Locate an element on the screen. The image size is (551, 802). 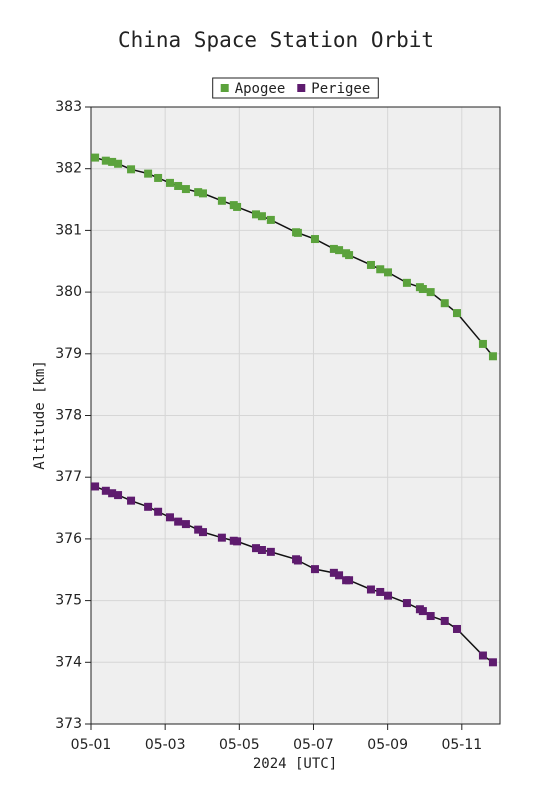
x-tick-label: 05-07 is located at coordinates (313, 745).